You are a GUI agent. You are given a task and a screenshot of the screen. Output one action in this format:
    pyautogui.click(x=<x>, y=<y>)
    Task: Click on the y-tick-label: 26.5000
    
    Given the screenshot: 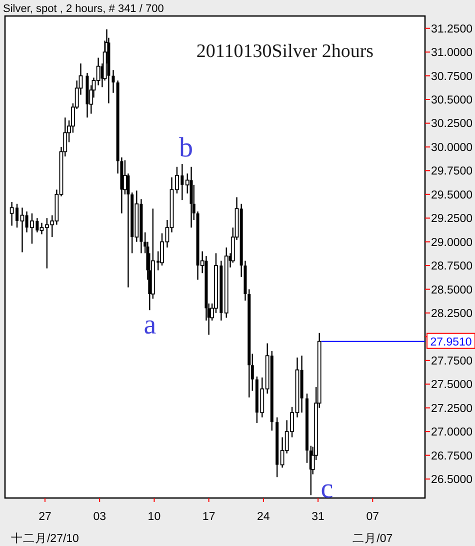 What is the action you would take?
    pyautogui.click(x=452, y=480)
    